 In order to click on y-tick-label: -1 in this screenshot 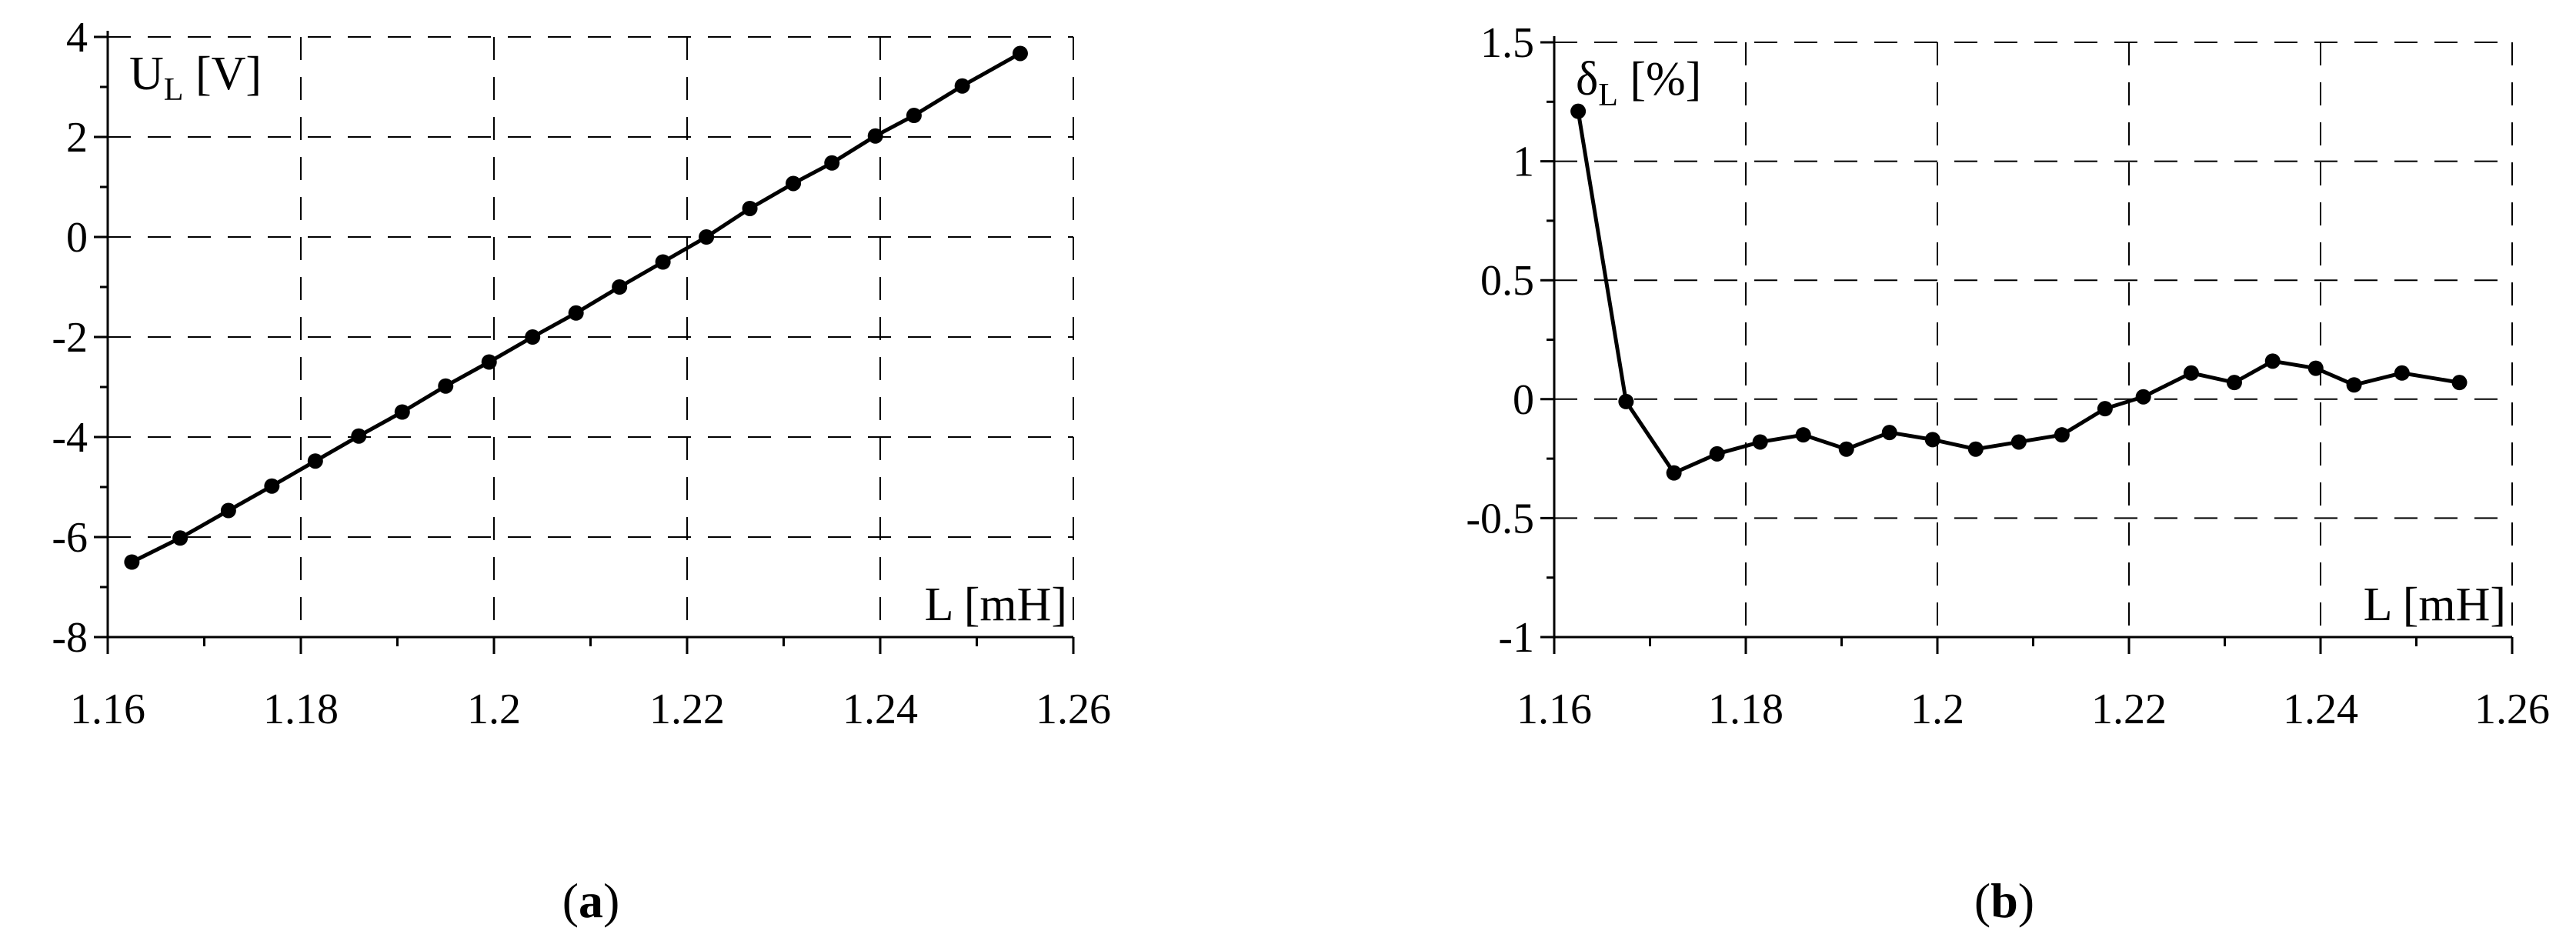, I will do `click(1516, 638)`.